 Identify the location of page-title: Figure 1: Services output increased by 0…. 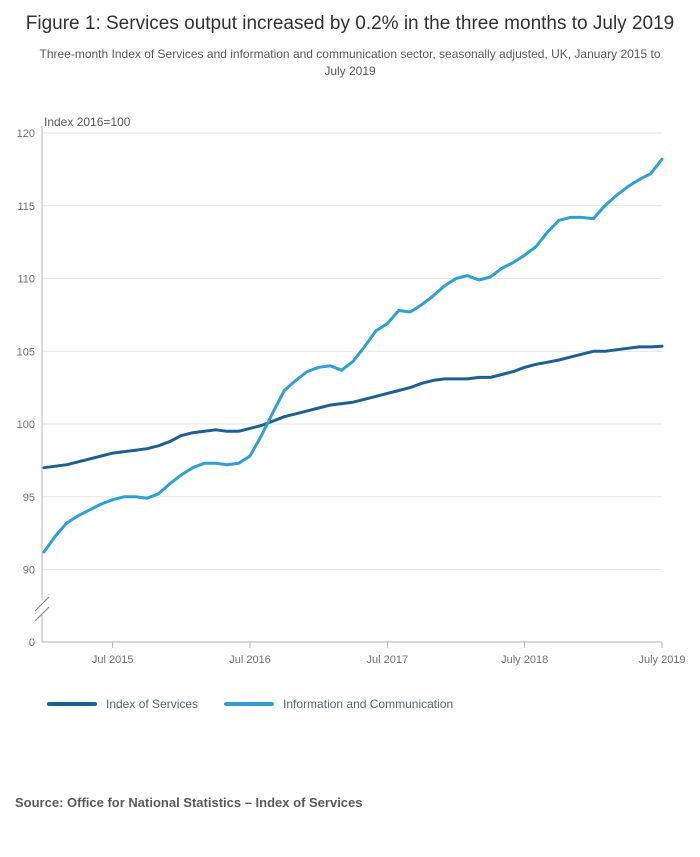
(350, 23).